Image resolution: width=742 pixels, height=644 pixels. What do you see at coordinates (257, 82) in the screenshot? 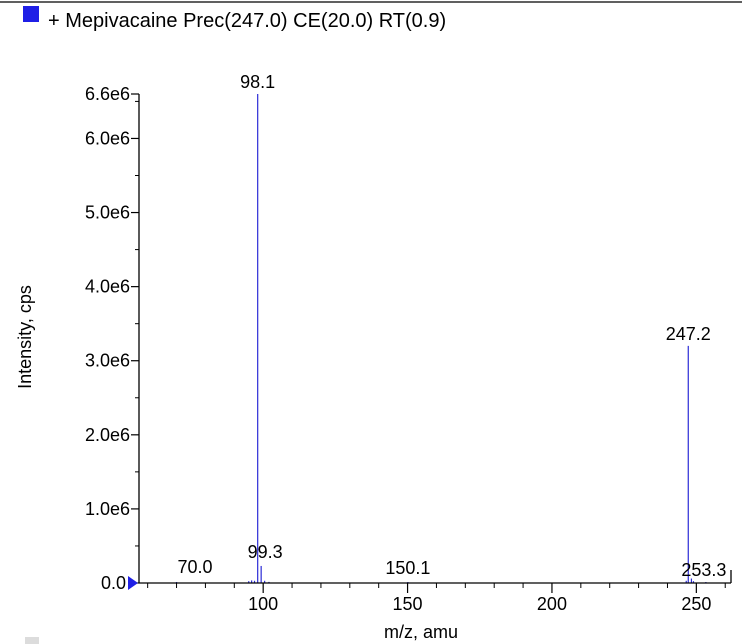
I see `peak-label: 98.1` at bounding box center [257, 82].